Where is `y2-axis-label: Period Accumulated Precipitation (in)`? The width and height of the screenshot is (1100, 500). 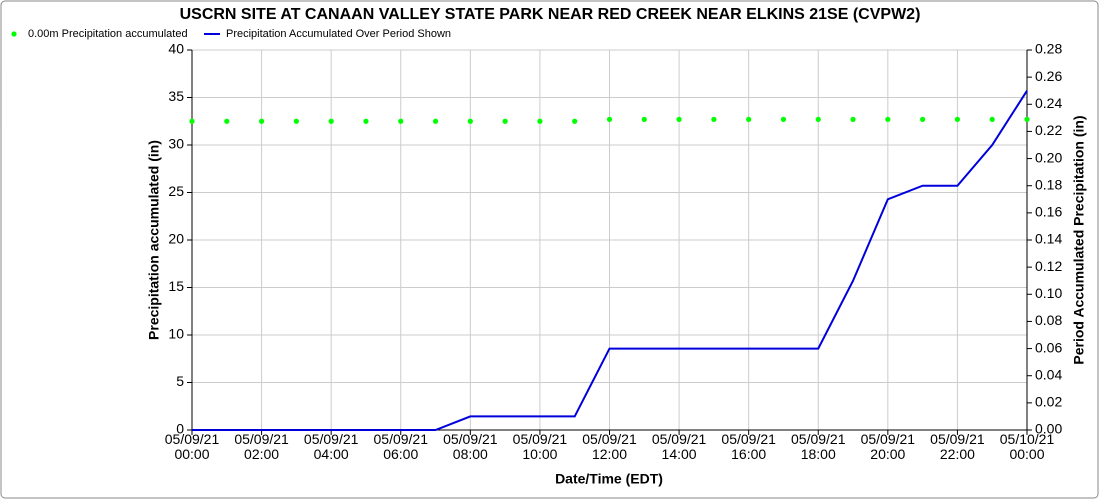 y2-axis-label: Period Accumulated Precipitation (in) is located at coordinates (1079, 239).